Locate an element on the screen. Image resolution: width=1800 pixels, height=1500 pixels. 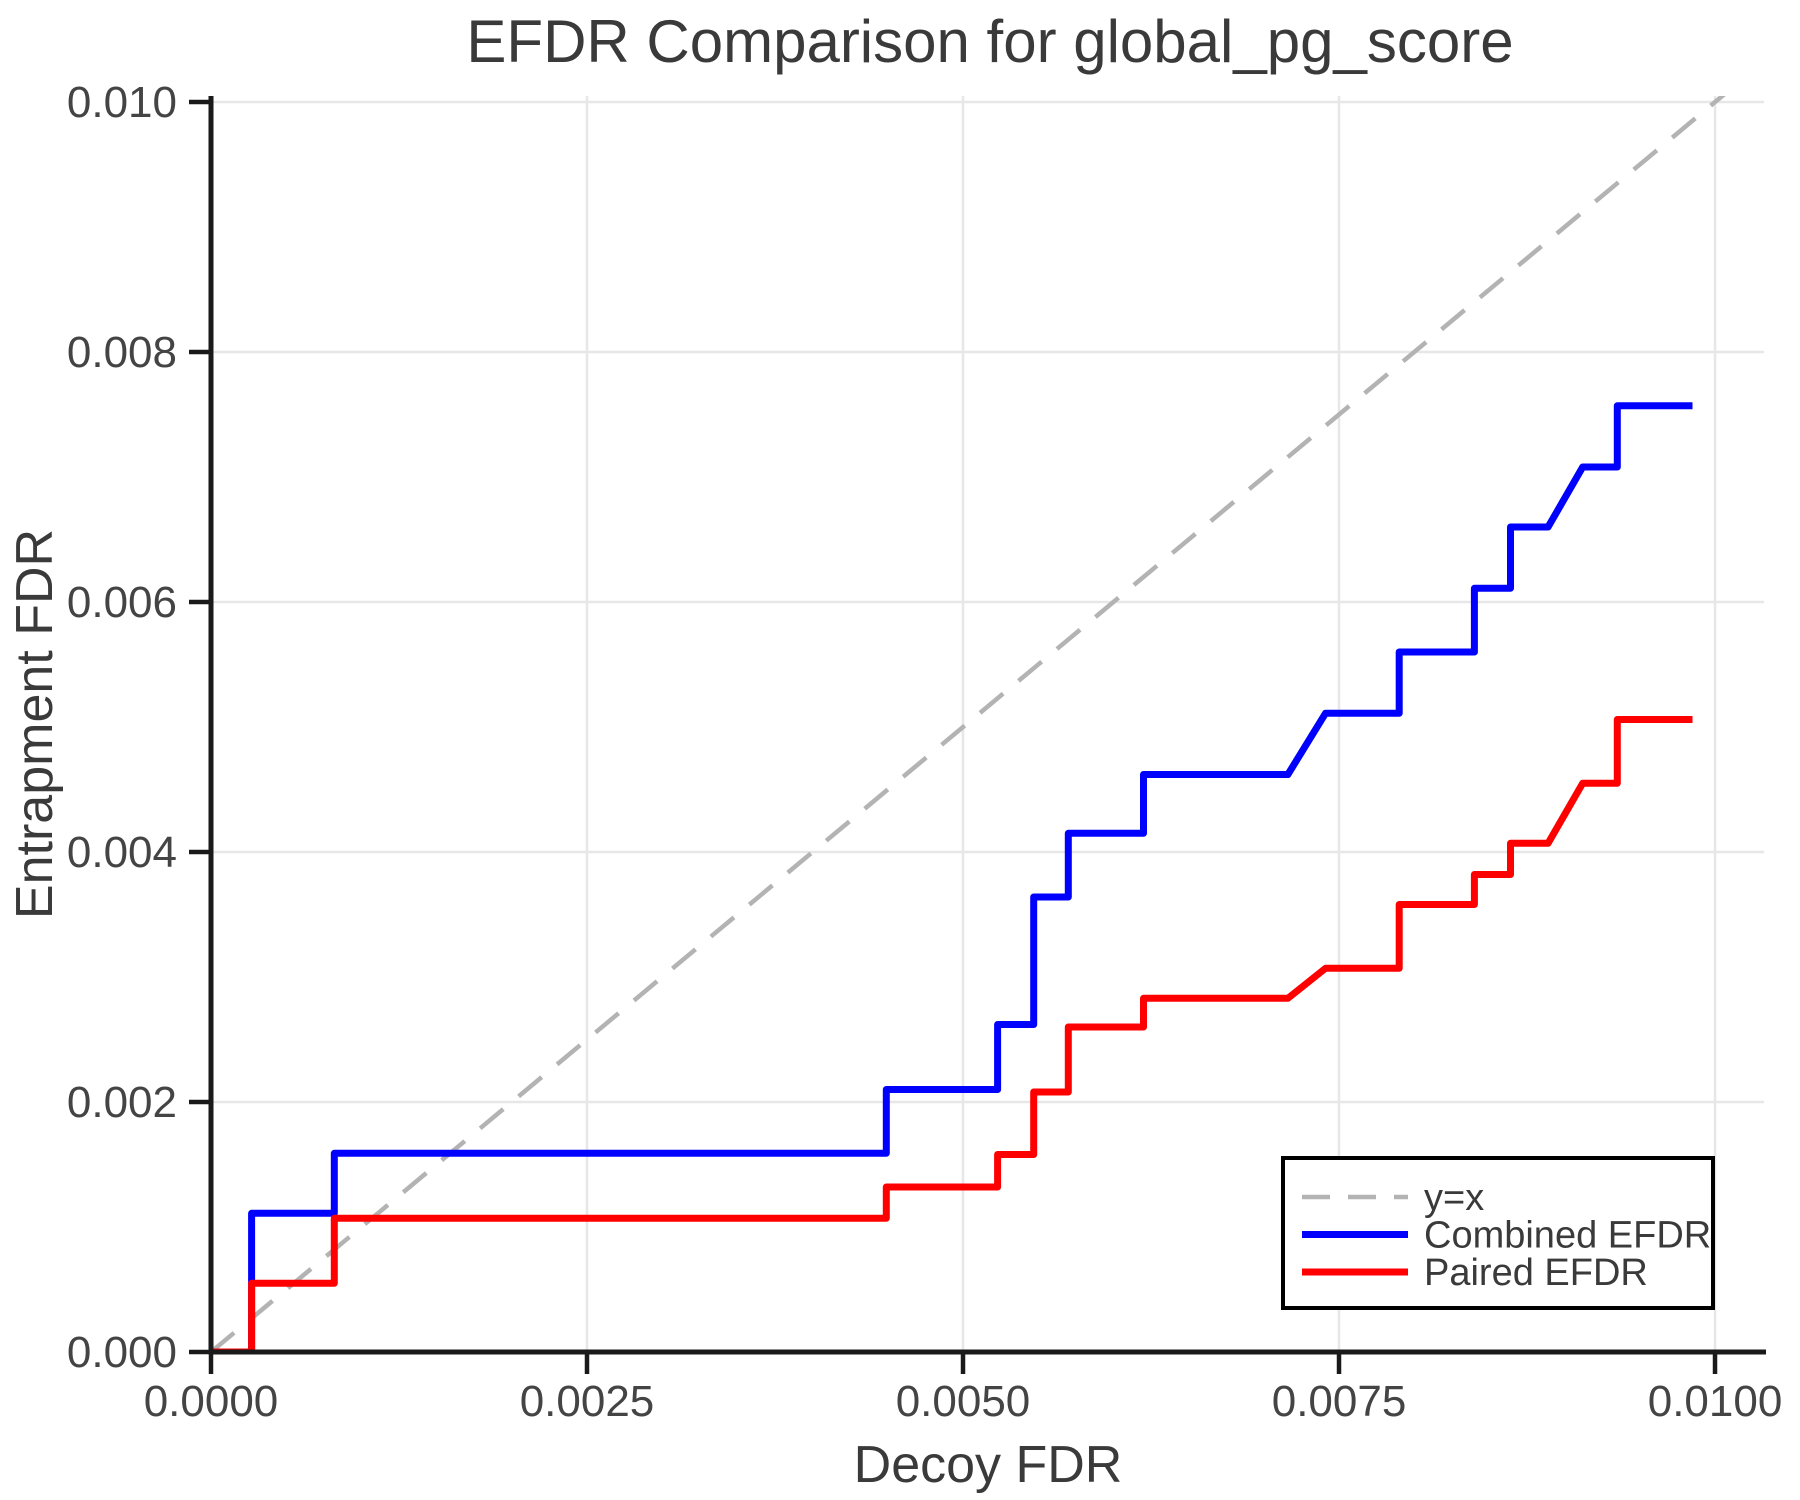
x-tick-label: 0.0075 is located at coordinates (1339, 1401).